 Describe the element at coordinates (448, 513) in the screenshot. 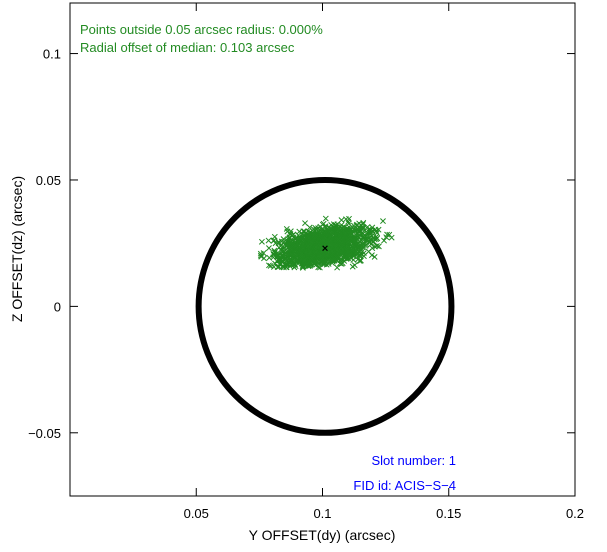

I see `x-tick-label: 0.15` at that location.